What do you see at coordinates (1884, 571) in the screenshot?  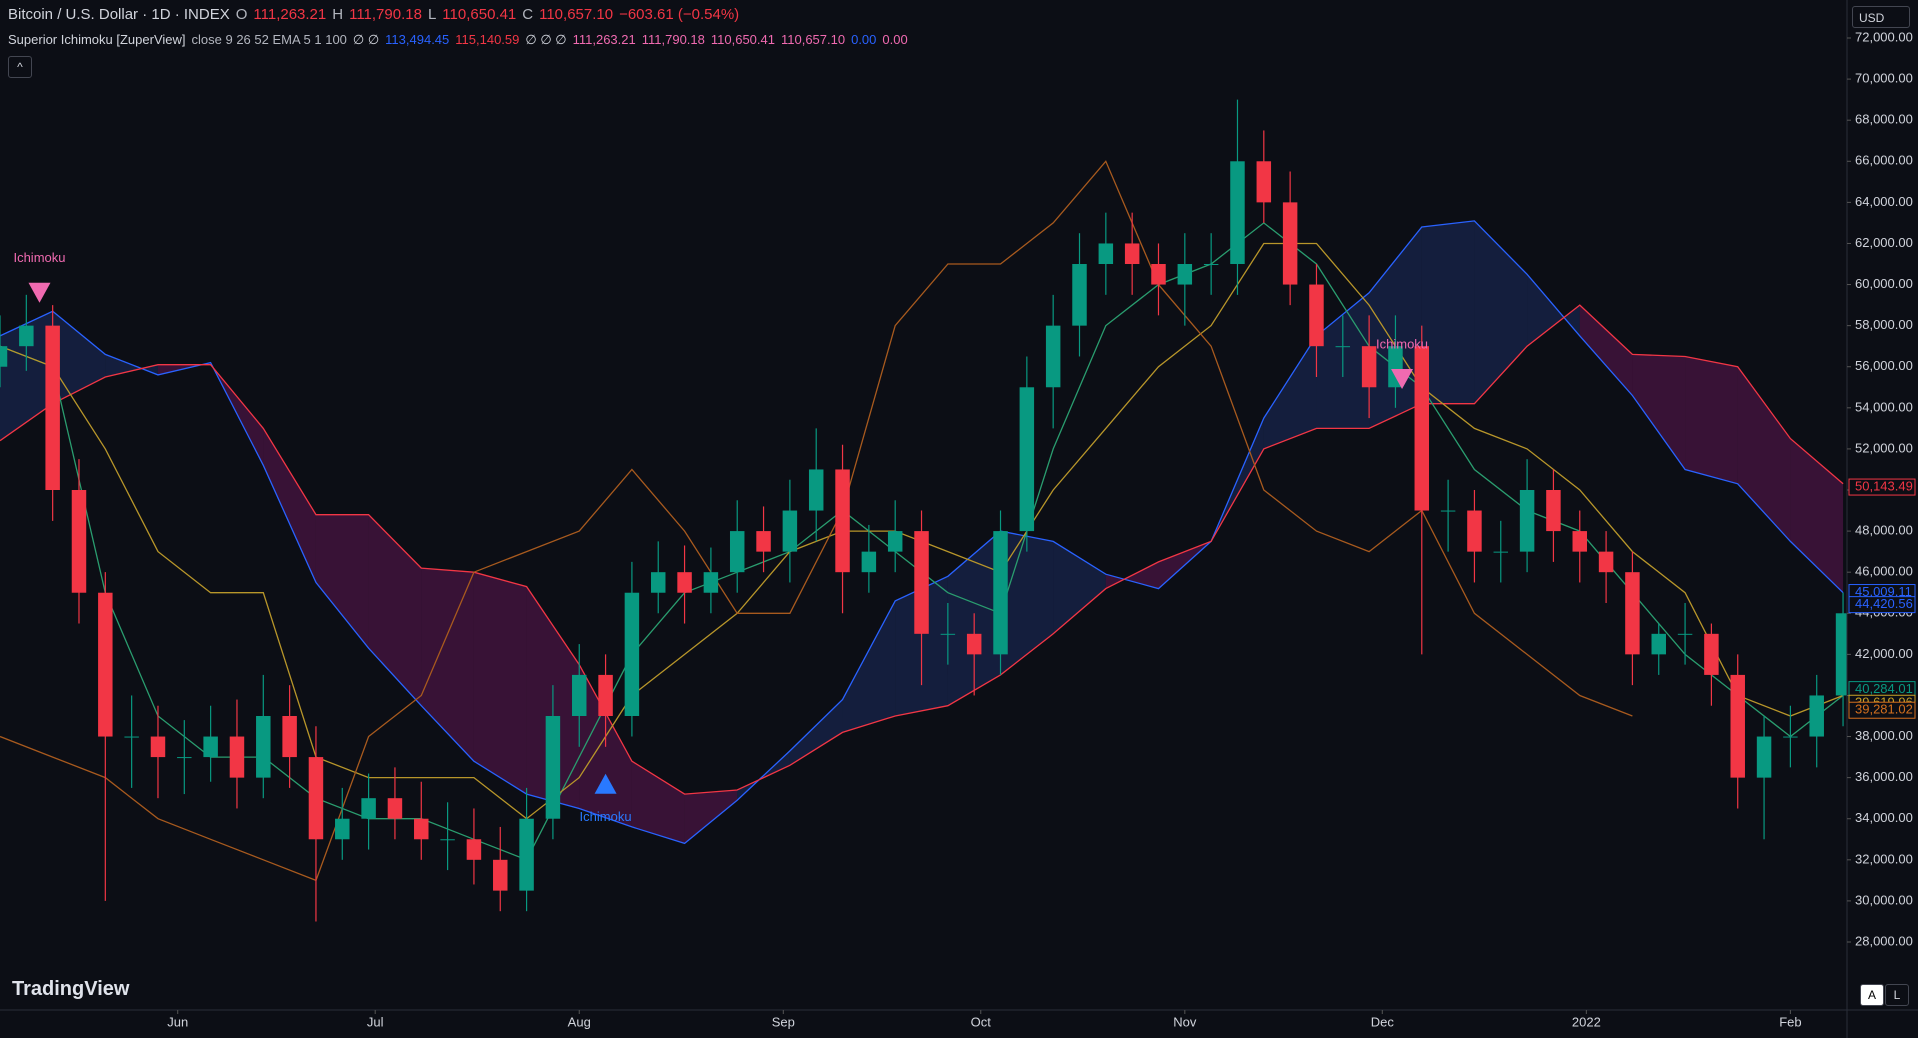 I see `y-tick-label: 46,000.00` at bounding box center [1884, 571].